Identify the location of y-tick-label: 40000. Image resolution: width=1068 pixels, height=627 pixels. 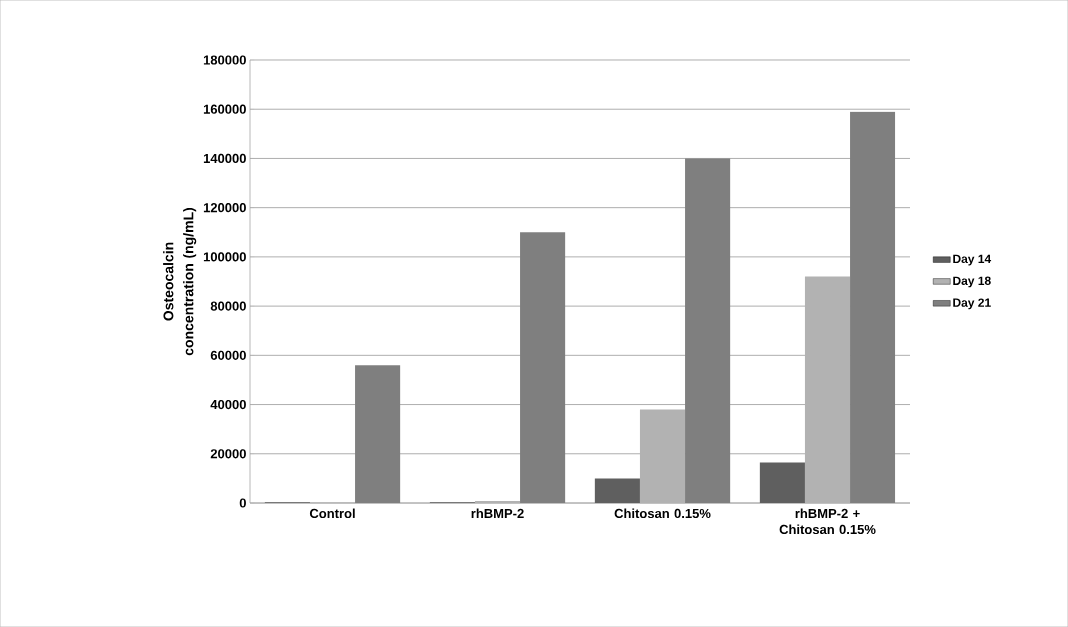
(228, 404).